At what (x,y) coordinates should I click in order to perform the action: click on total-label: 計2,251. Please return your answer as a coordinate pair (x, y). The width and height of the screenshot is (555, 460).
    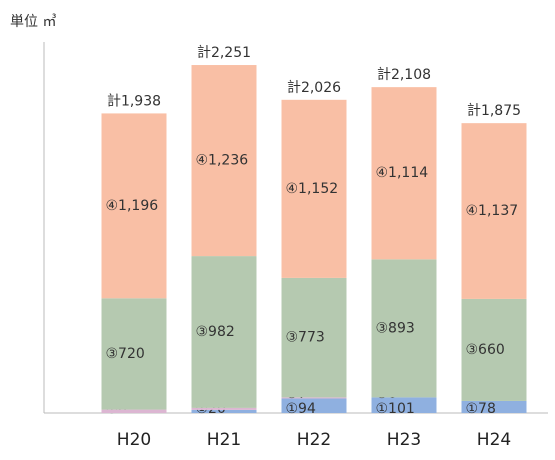
    Looking at the image, I should click on (224, 53).